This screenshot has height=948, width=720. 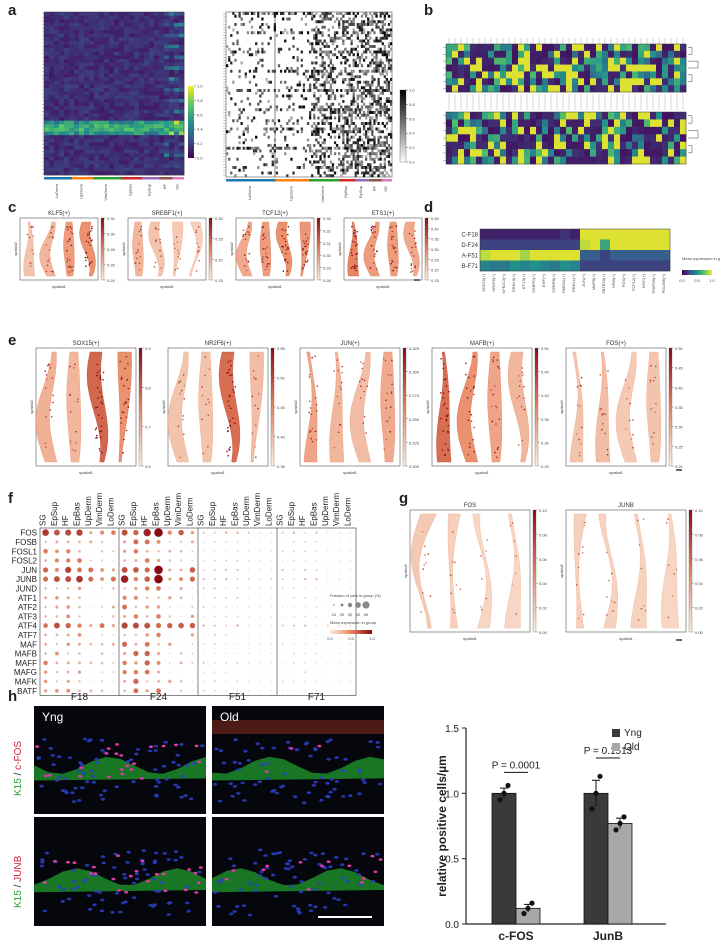 What do you see at coordinates (150, 178) in the screenshot?
I see `group-color-bar` at bounding box center [150, 178].